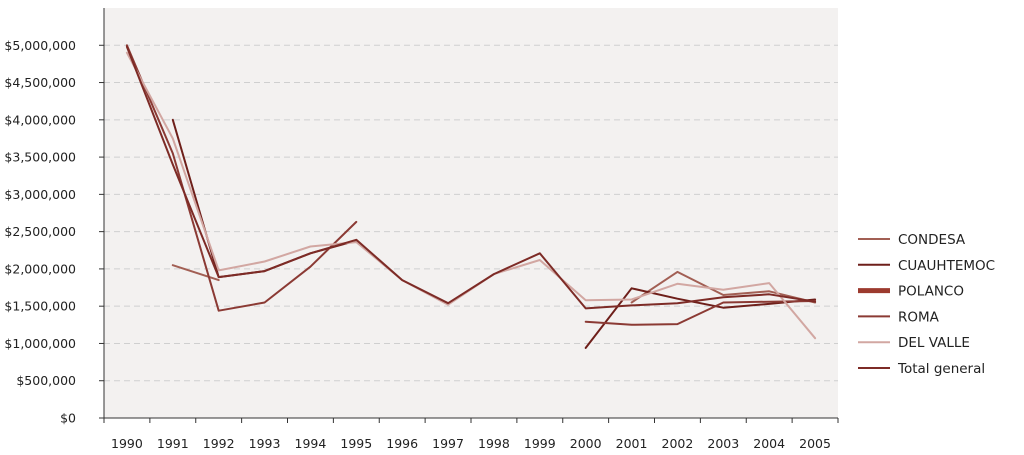 The image size is (1024, 455). I want to click on x-tick-label: 1999, so click(540, 443).